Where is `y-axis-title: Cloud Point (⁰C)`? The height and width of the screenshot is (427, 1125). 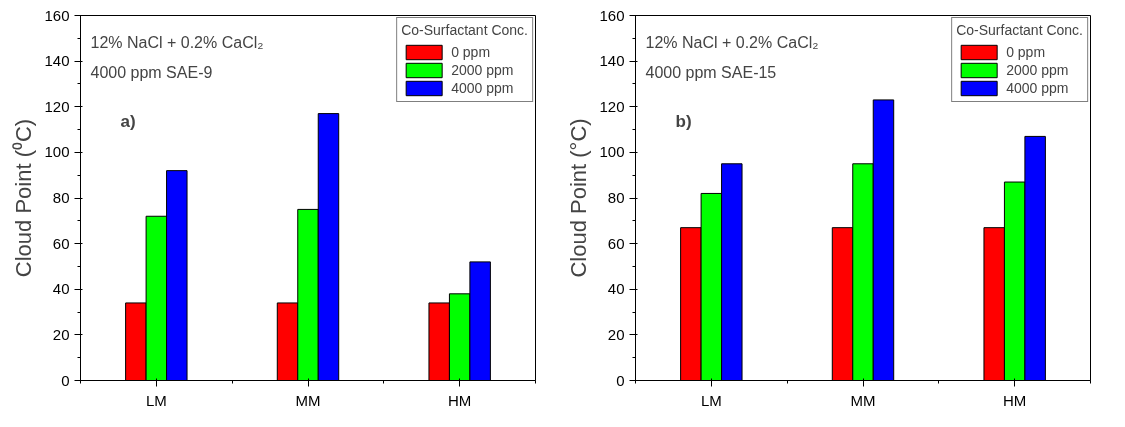 y-axis-title: Cloud Point (⁰C) is located at coordinates (24, 198).